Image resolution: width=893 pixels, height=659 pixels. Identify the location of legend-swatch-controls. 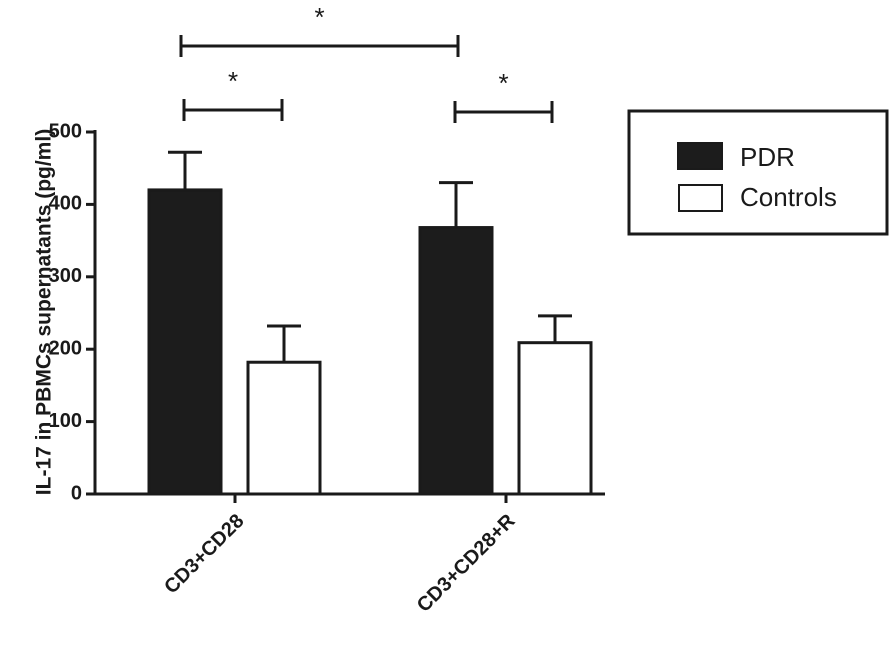
(700, 198).